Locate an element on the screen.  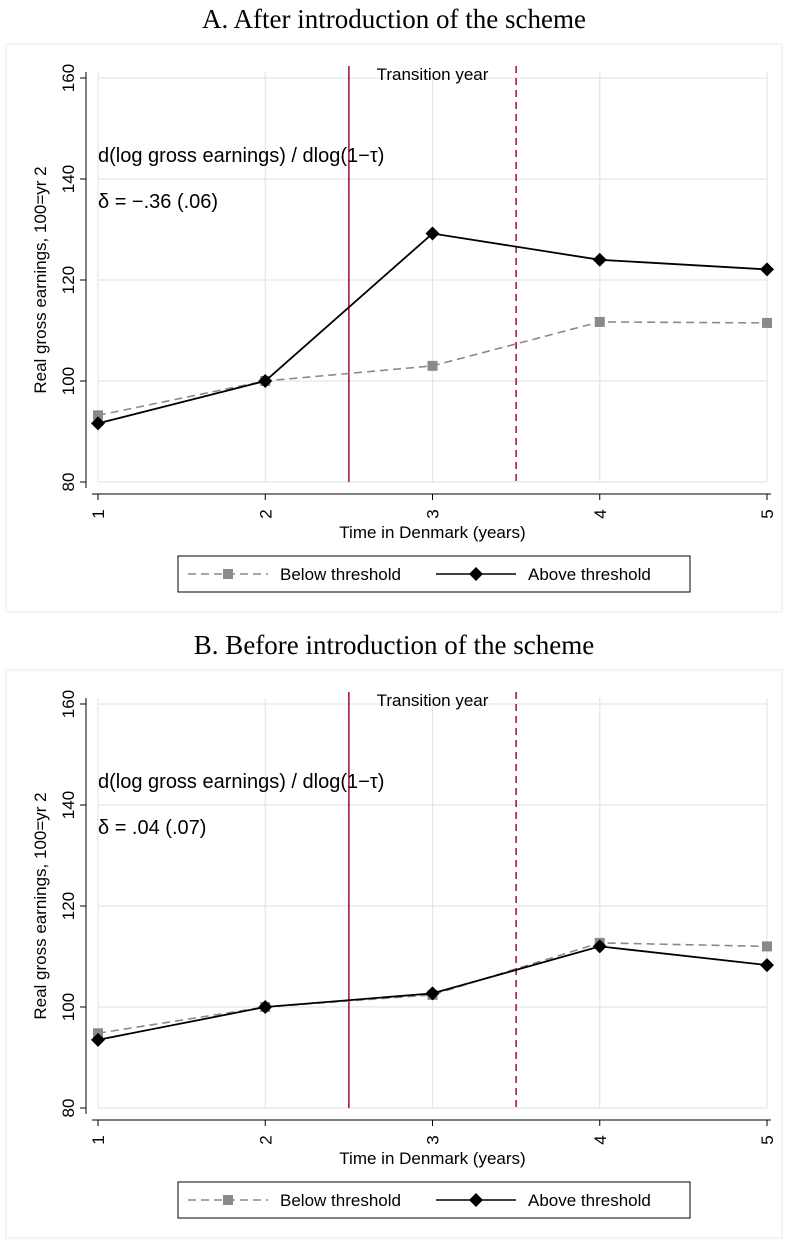
panel-a-xtick-label: 5 is located at coordinates (767, 513).